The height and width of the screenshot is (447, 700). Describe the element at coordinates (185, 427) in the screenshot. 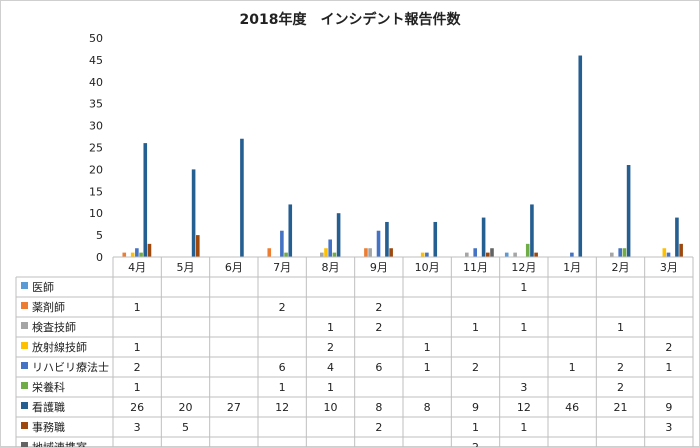

I see `table-cell-value: 5` at that location.